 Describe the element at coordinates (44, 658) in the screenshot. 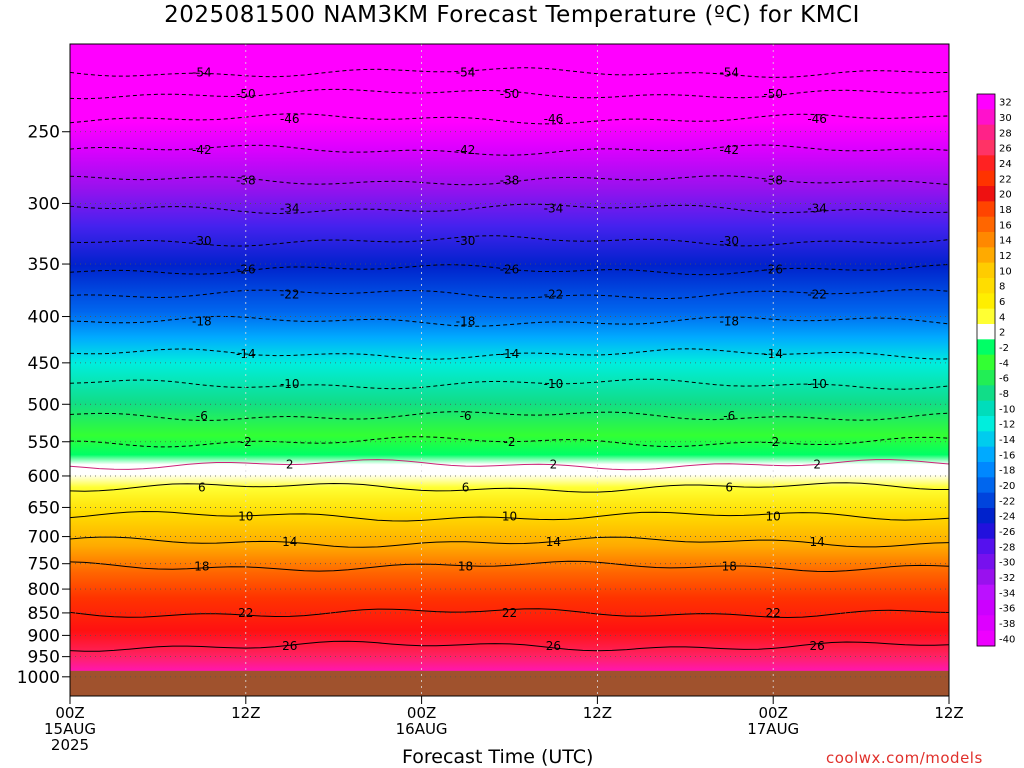

I see `y-tick-label: 950` at that location.